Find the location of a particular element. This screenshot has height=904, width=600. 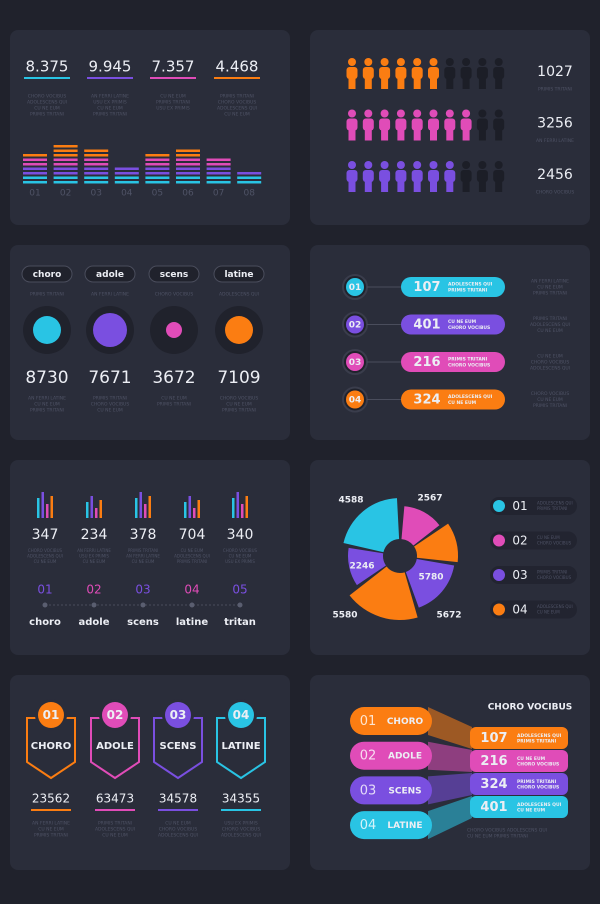

pie-label: 5580 is located at coordinates (344, 616).